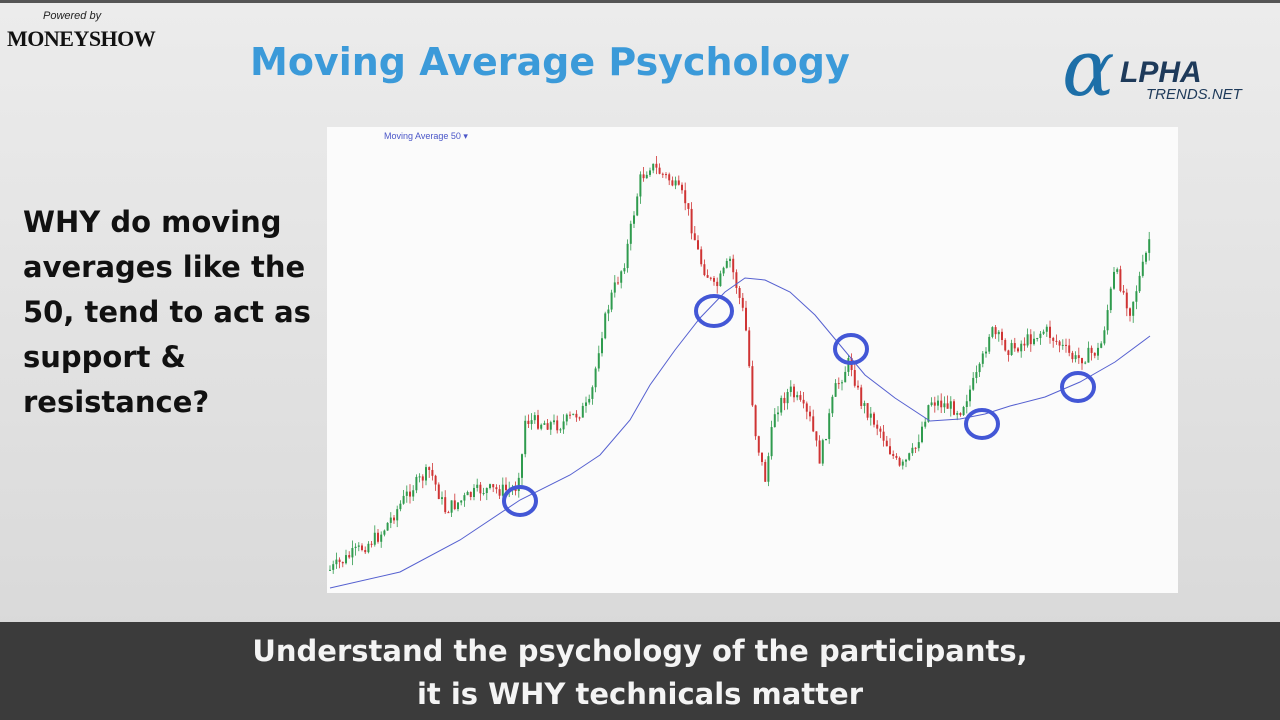  I want to click on question-line: WHY do moving, so click(152, 222).